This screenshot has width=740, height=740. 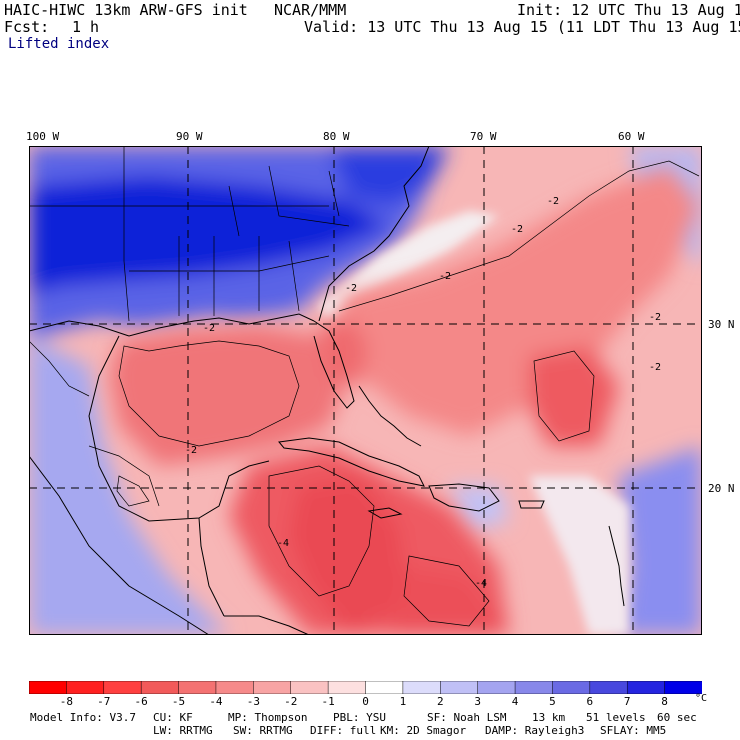 What do you see at coordinates (701, 698) in the screenshot?
I see `colorbar-unit: °C` at bounding box center [701, 698].